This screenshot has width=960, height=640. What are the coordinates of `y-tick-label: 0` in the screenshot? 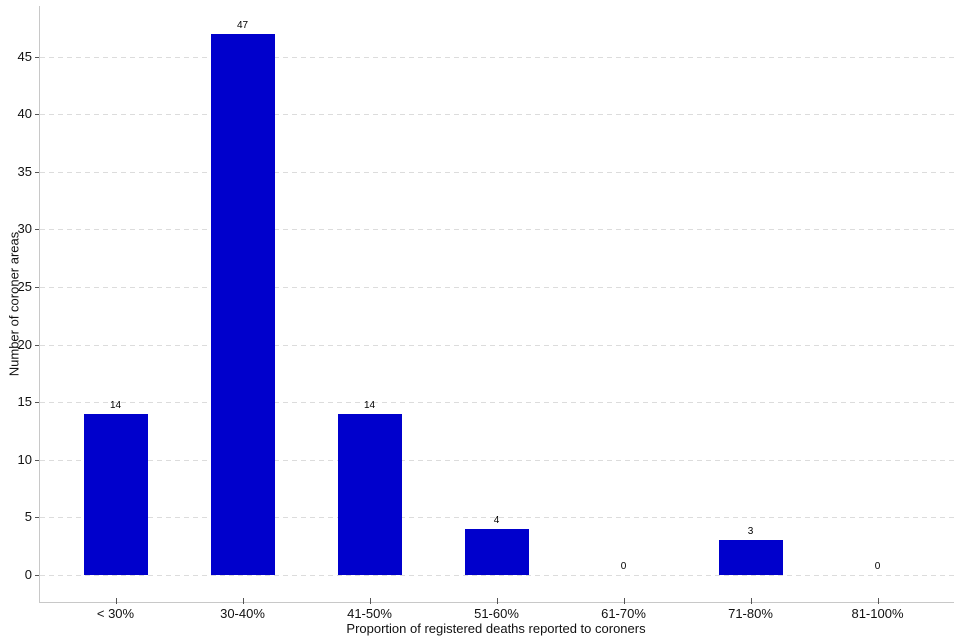 It's located at (28, 574).